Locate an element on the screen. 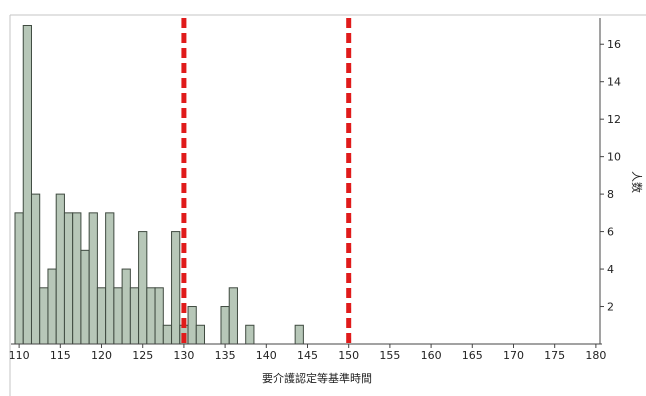  y-tick-label-2: 2 is located at coordinates (610, 307).